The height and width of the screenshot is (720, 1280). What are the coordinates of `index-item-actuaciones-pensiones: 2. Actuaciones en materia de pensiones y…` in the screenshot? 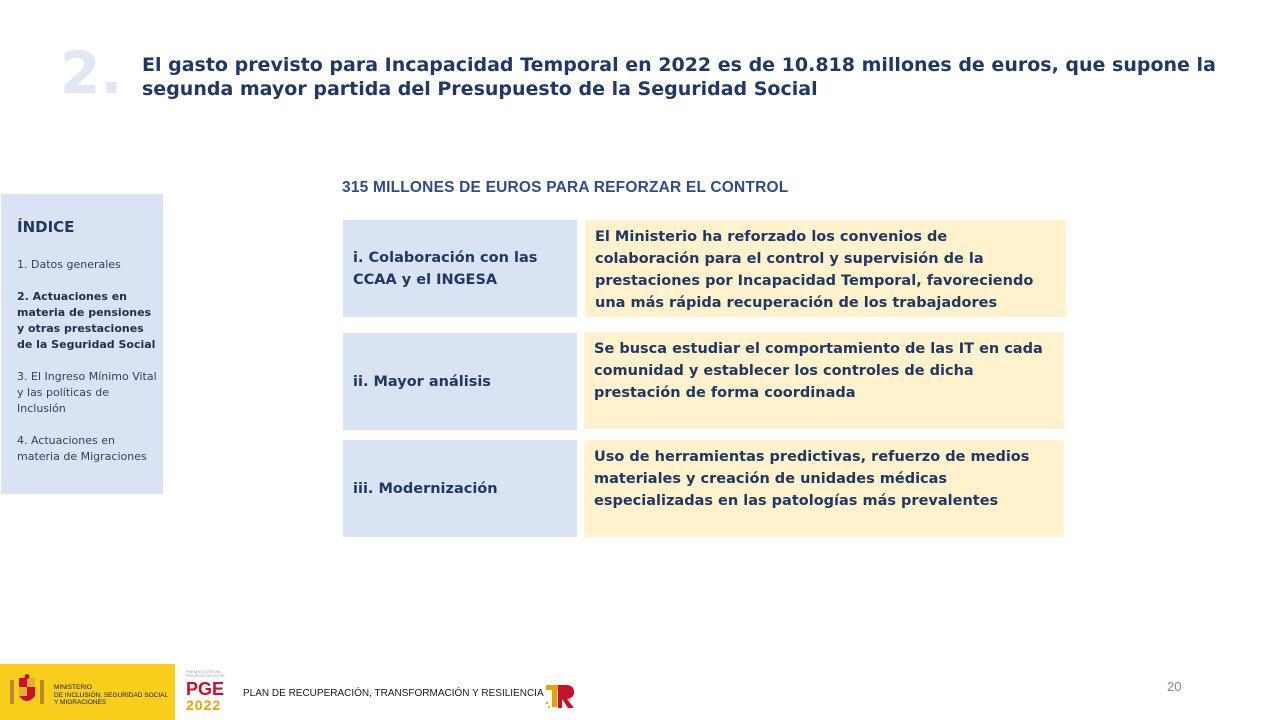 It's located at (86, 320).